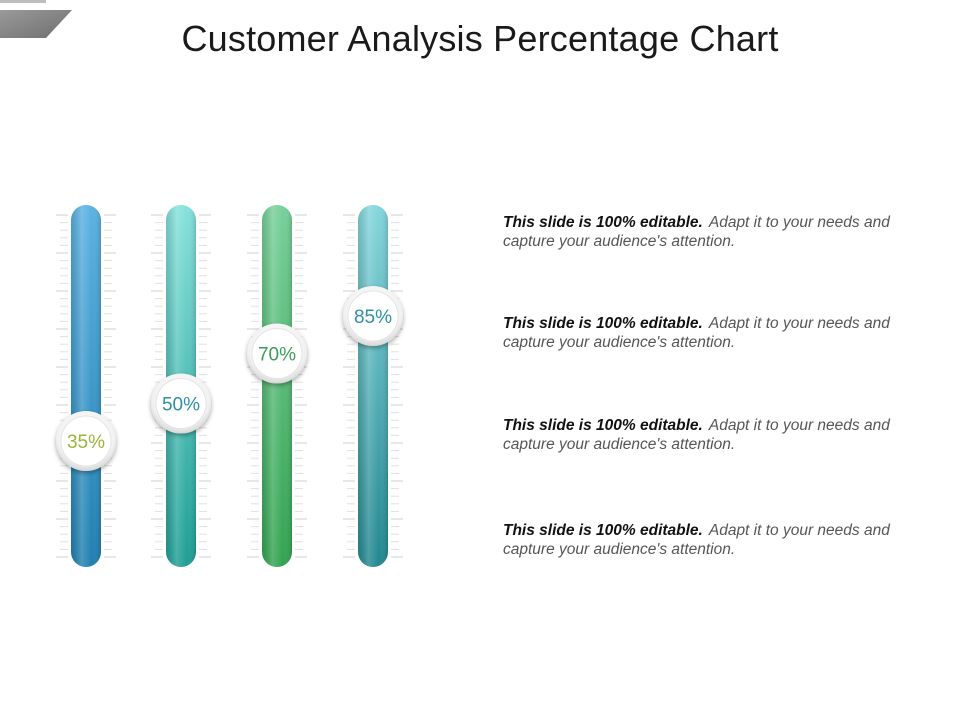  I want to click on corner-tab-decoration, so click(36, 19).